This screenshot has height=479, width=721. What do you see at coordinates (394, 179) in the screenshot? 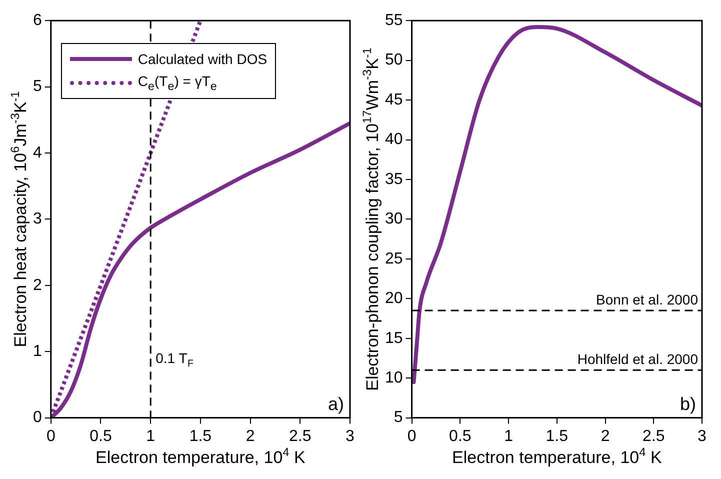
I see `y-tick-label: 35` at bounding box center [394, 179].